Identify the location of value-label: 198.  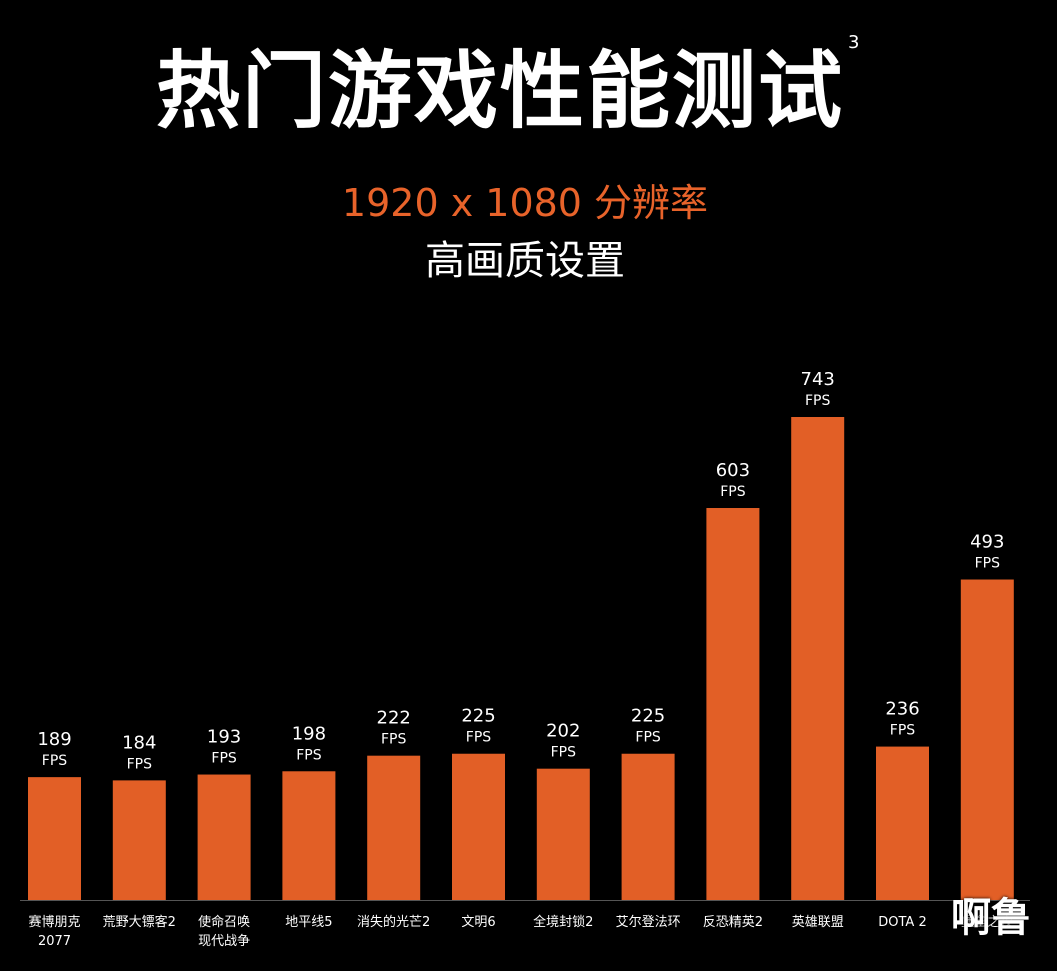
(309, 733).